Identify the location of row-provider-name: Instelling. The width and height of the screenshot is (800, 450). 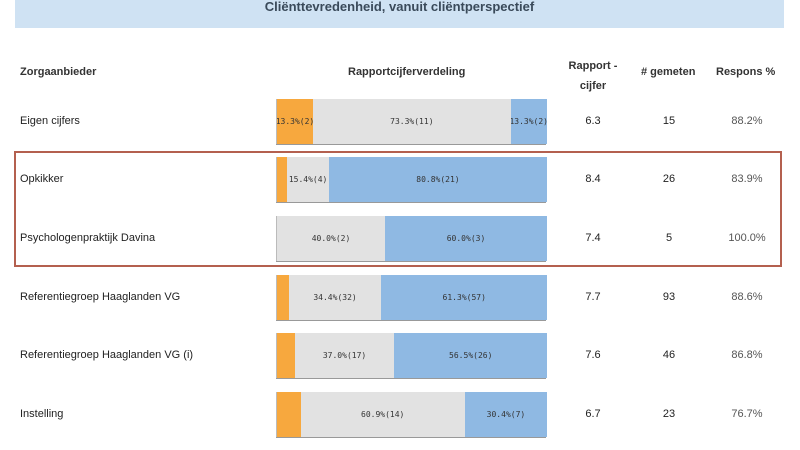
(42, 414).